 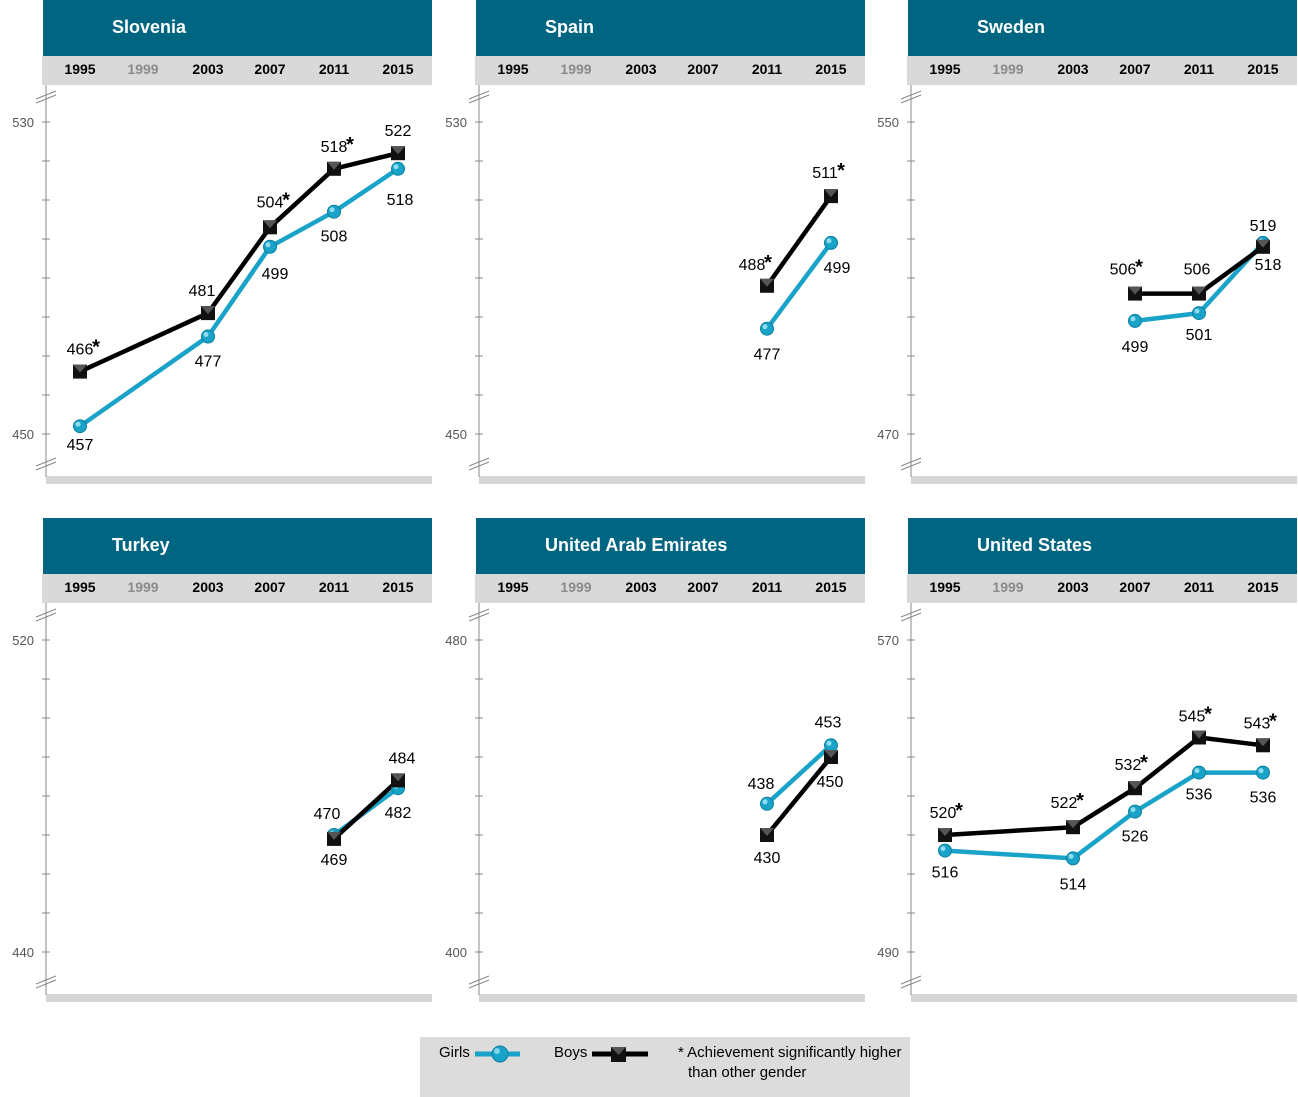 I want to click on girls-data-label-2011: 536, so click(x=1199, y=795).